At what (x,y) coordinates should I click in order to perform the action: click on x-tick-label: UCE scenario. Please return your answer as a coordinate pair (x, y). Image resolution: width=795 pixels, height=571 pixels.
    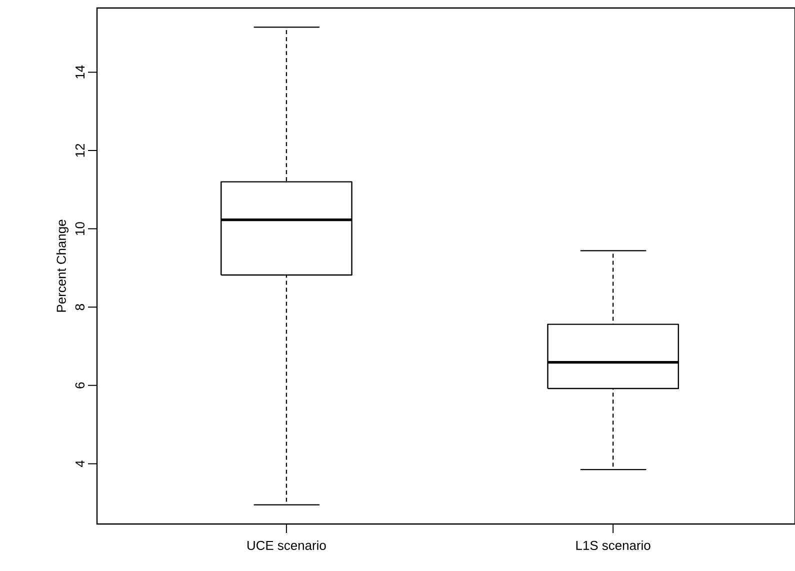
    Looking at the image, I should click on (287, 545).